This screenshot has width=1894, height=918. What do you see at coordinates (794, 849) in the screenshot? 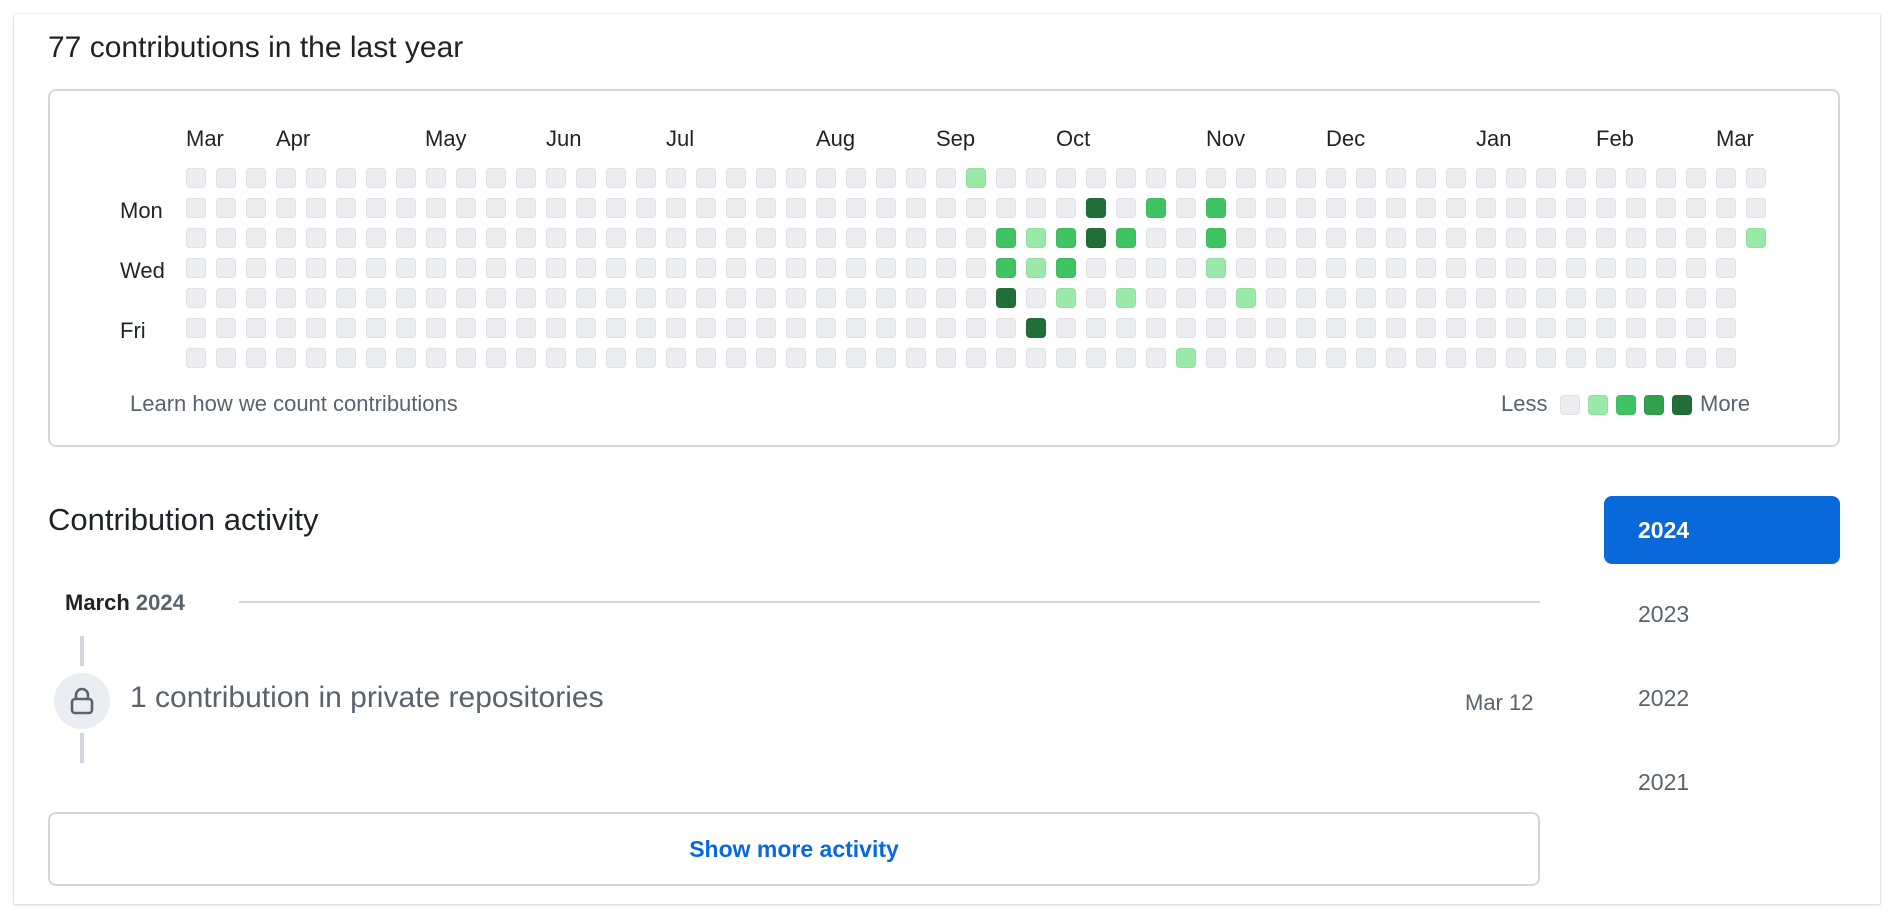
I see `show-more-activity-button: Show more activity` at bounding box center [794, 849].